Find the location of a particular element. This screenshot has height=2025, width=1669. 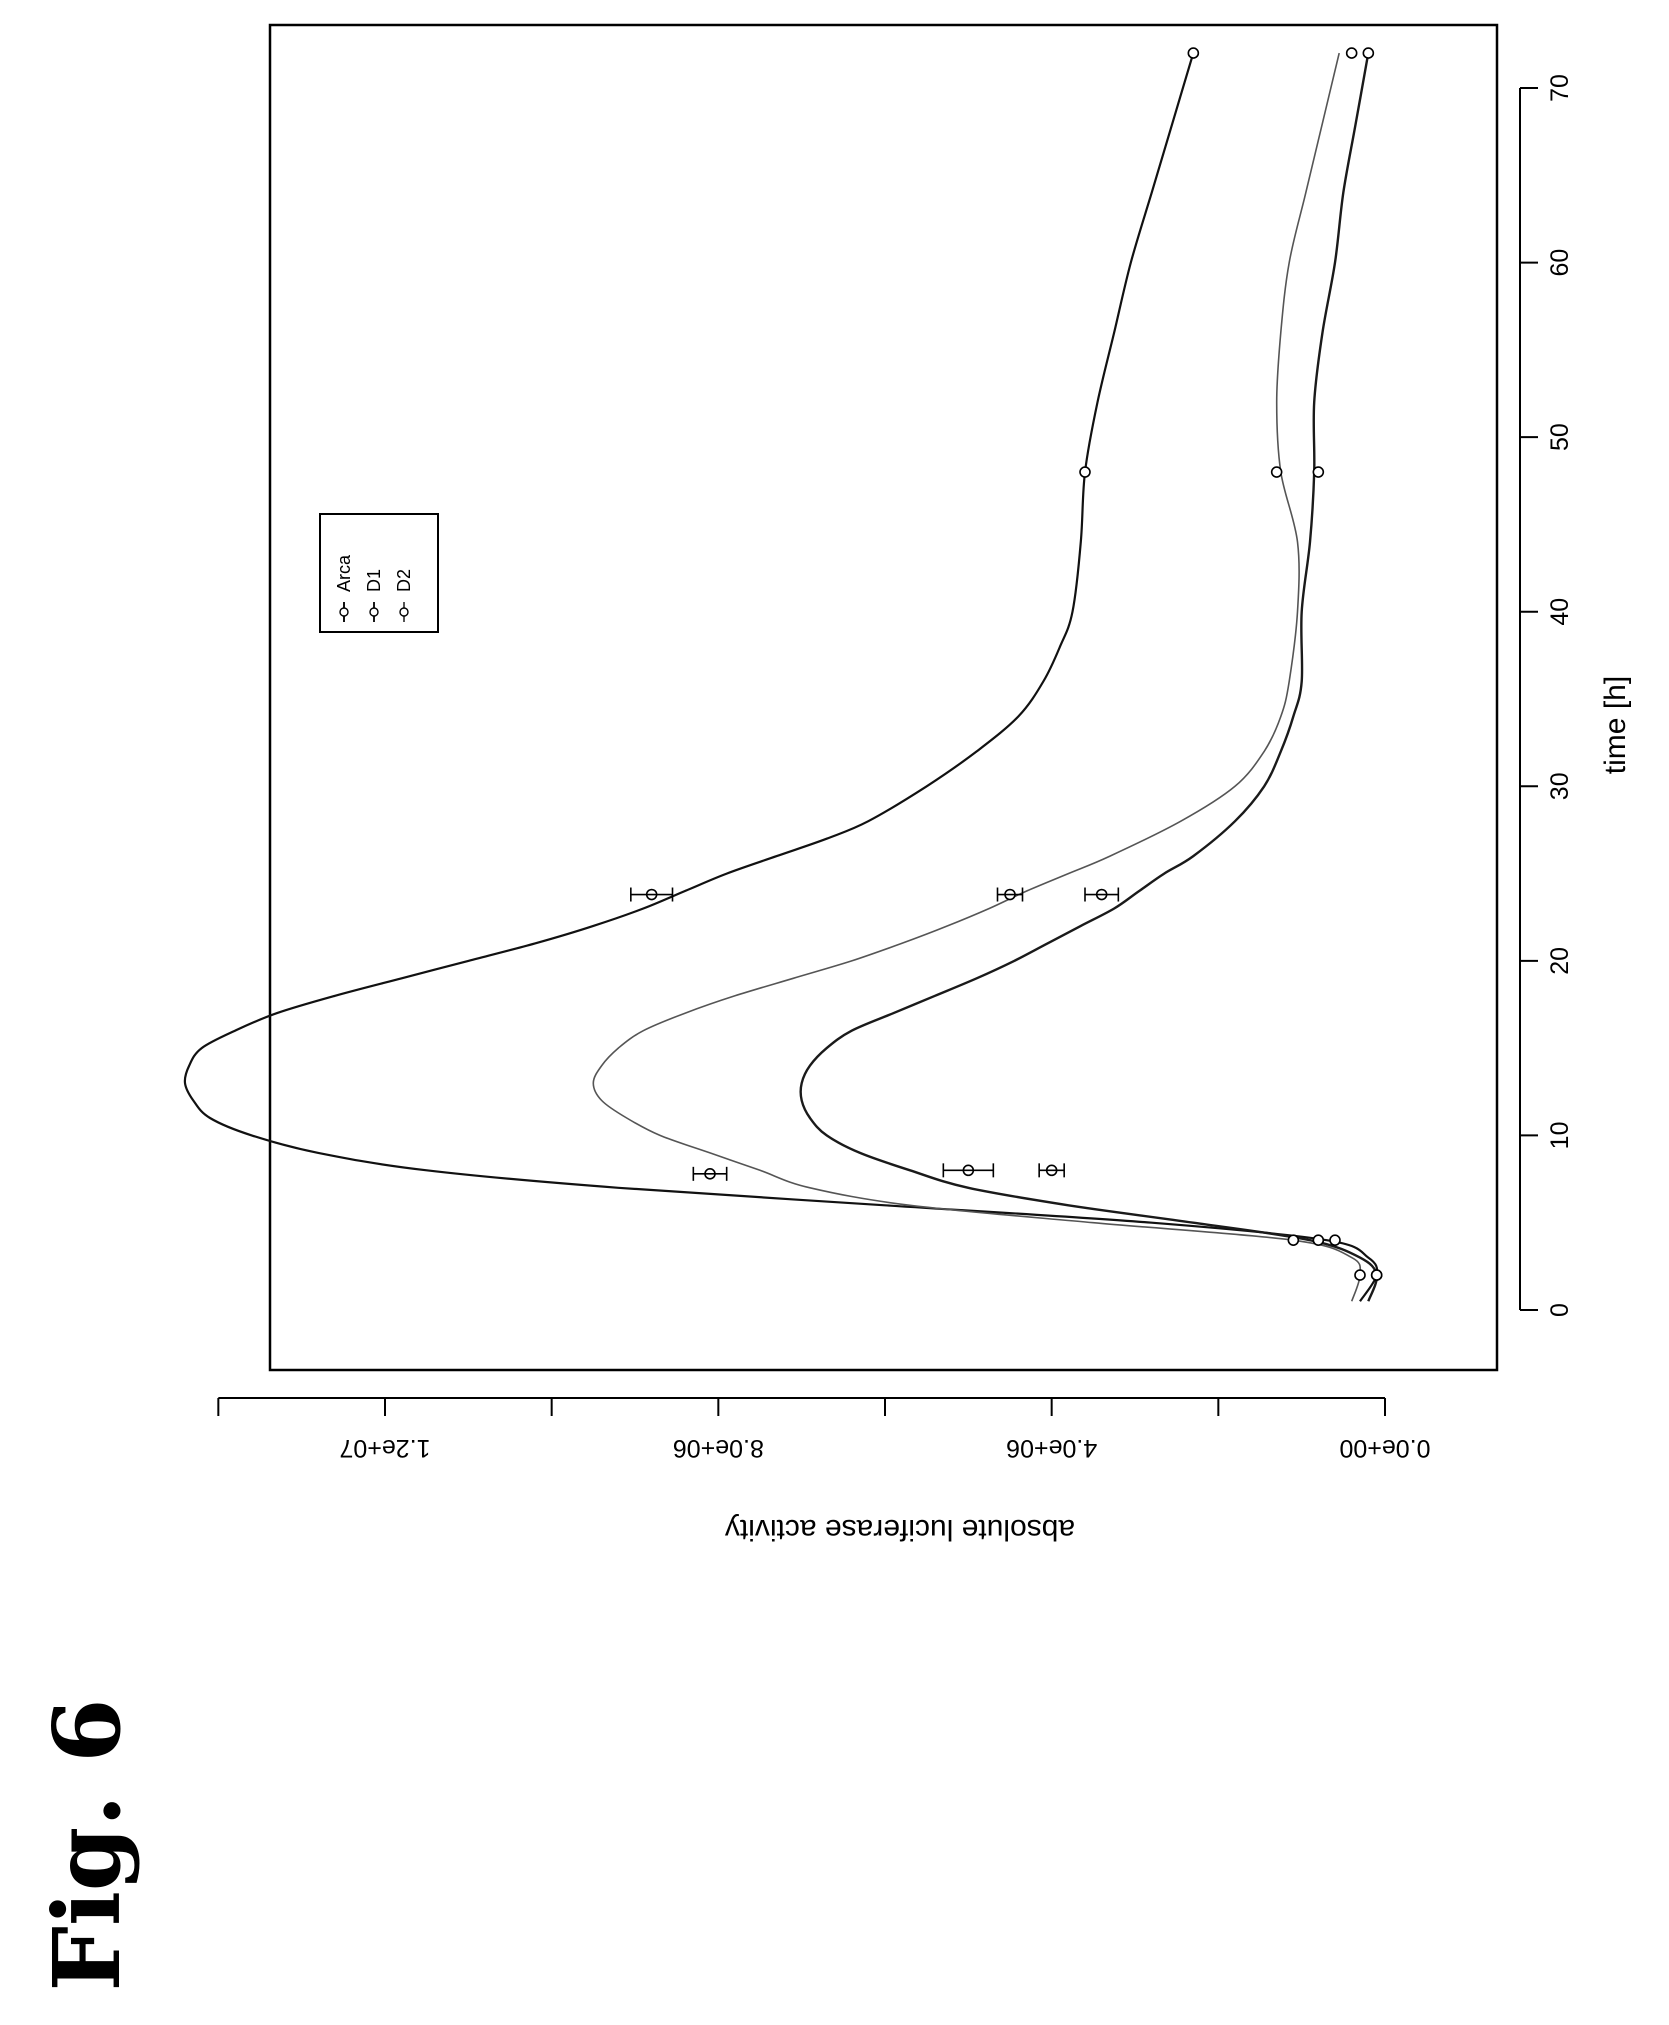

y-tick-label: 8.0e+06 is located at coordinates (718, 1448).